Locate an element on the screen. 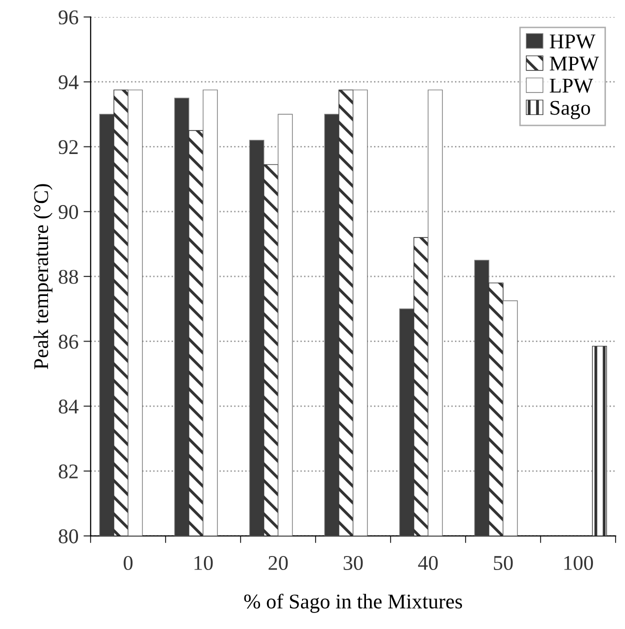 The image size is (625, 629). x-tick-label: 10 is located at coordinates (203, 563).